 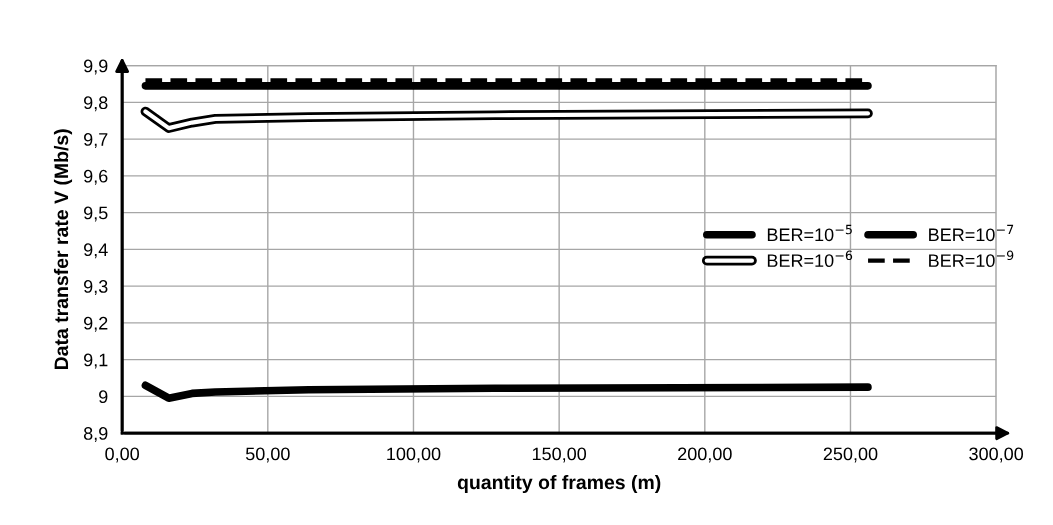 What do you see at coordinates (96, 324) in the screenshot?
I see `y-tick-label: 9,2` at bounding box center [96, 324].